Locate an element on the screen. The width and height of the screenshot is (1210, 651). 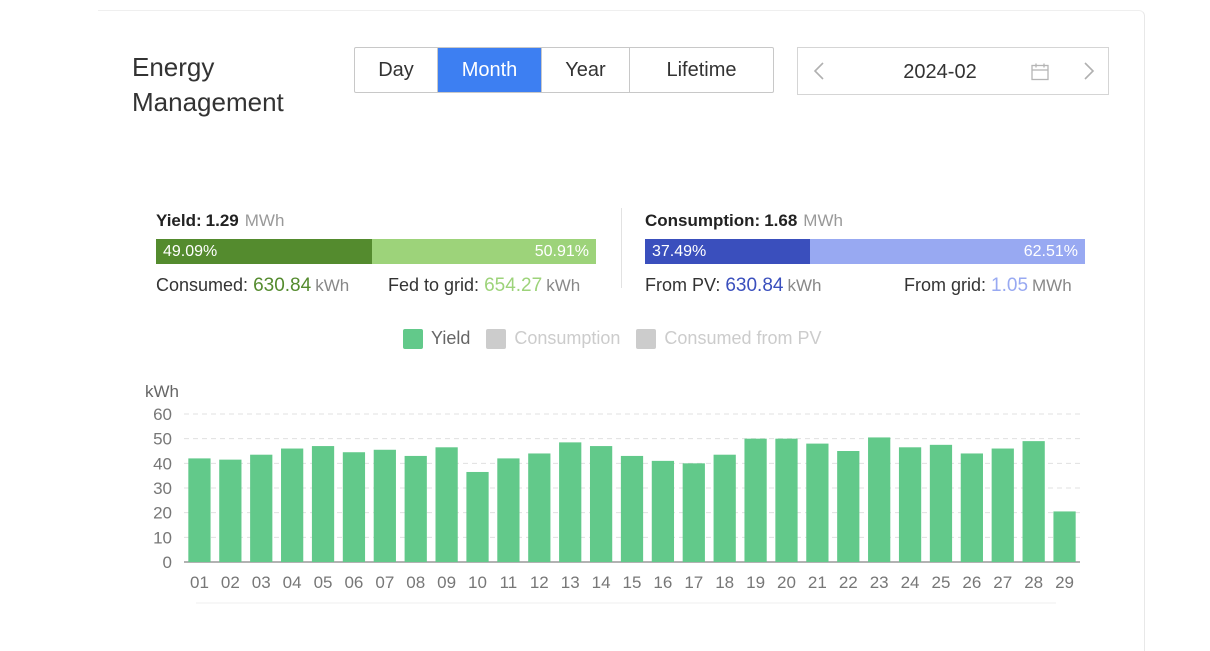
legend-item-consumption: Consumption is located at coordinates (553, 338).